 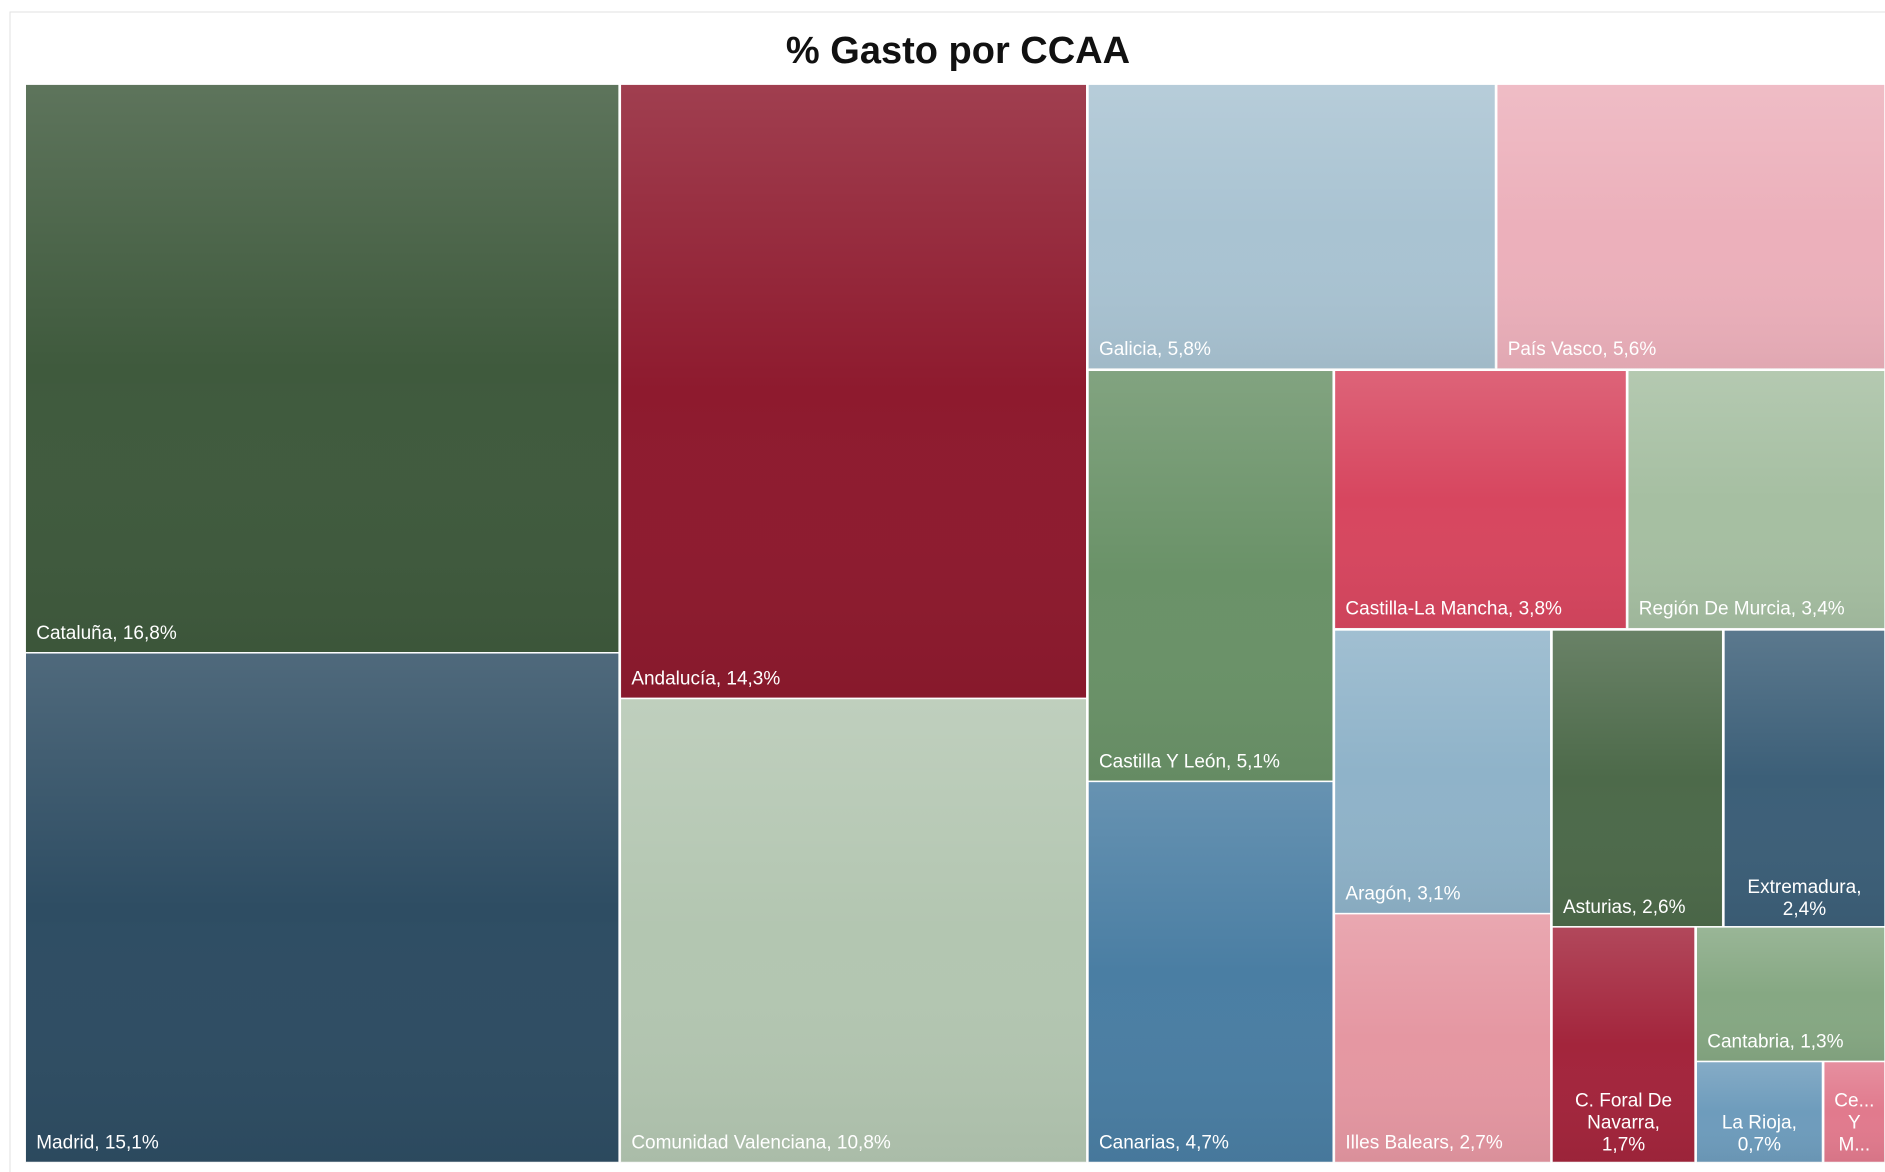 What do you see at coordinates (1155, 349) in the screenshot?
I see `tile-label: Galicia, 5,8%` at bounding box center [1155, 349].